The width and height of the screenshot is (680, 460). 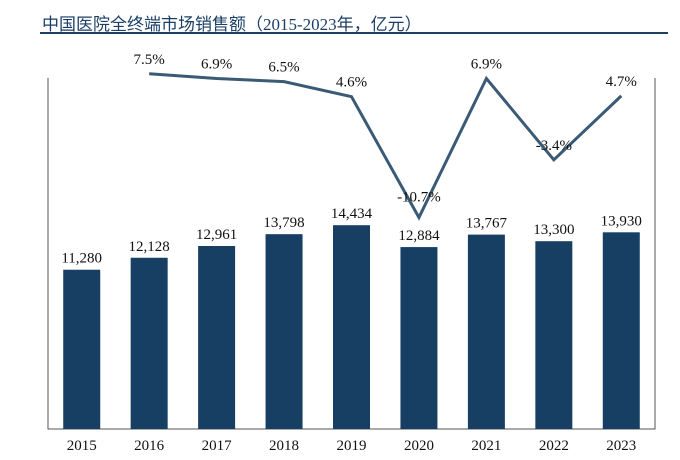 I want to click on line-data-label: -3.4%, so click(x=554, y=146).